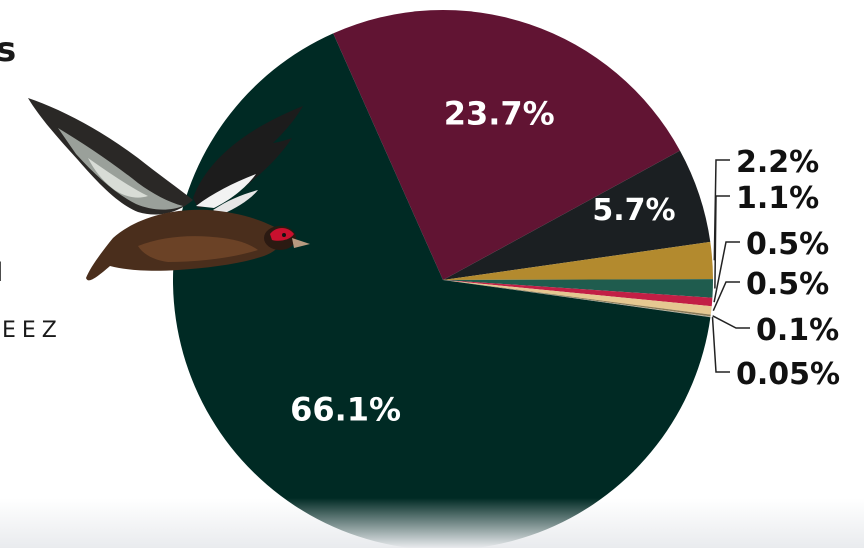 This screenshot has width=864, height=548. I want to click on slice-label: 2.2%, so click(777, 162).